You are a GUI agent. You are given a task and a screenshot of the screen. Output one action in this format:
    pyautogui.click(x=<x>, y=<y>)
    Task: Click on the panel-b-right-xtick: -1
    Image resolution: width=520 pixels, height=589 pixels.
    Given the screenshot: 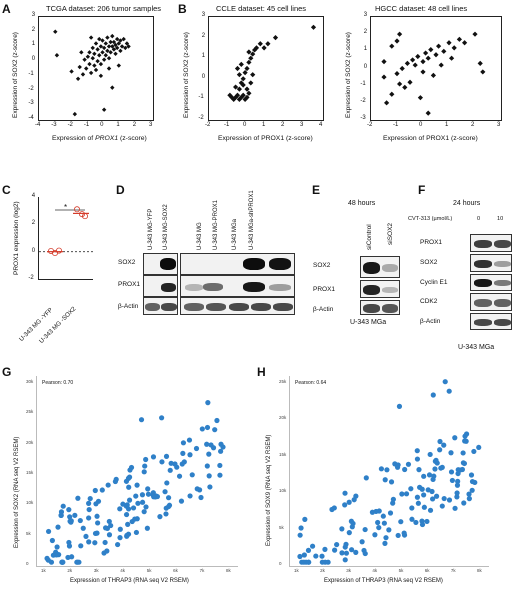 What is the action you would take?
    pyautogui.click(x=396, y=125)
    